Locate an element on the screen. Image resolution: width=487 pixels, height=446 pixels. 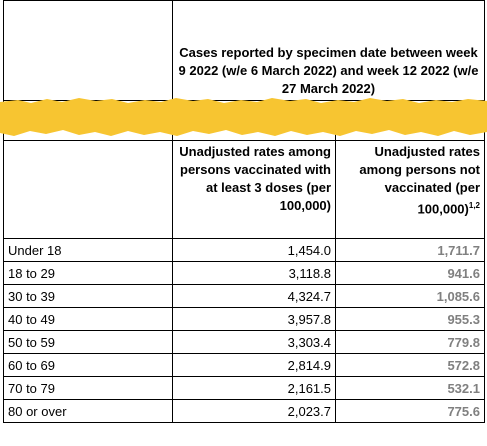
age-cell: 50 to 59 is located at coordinates (88, 342).